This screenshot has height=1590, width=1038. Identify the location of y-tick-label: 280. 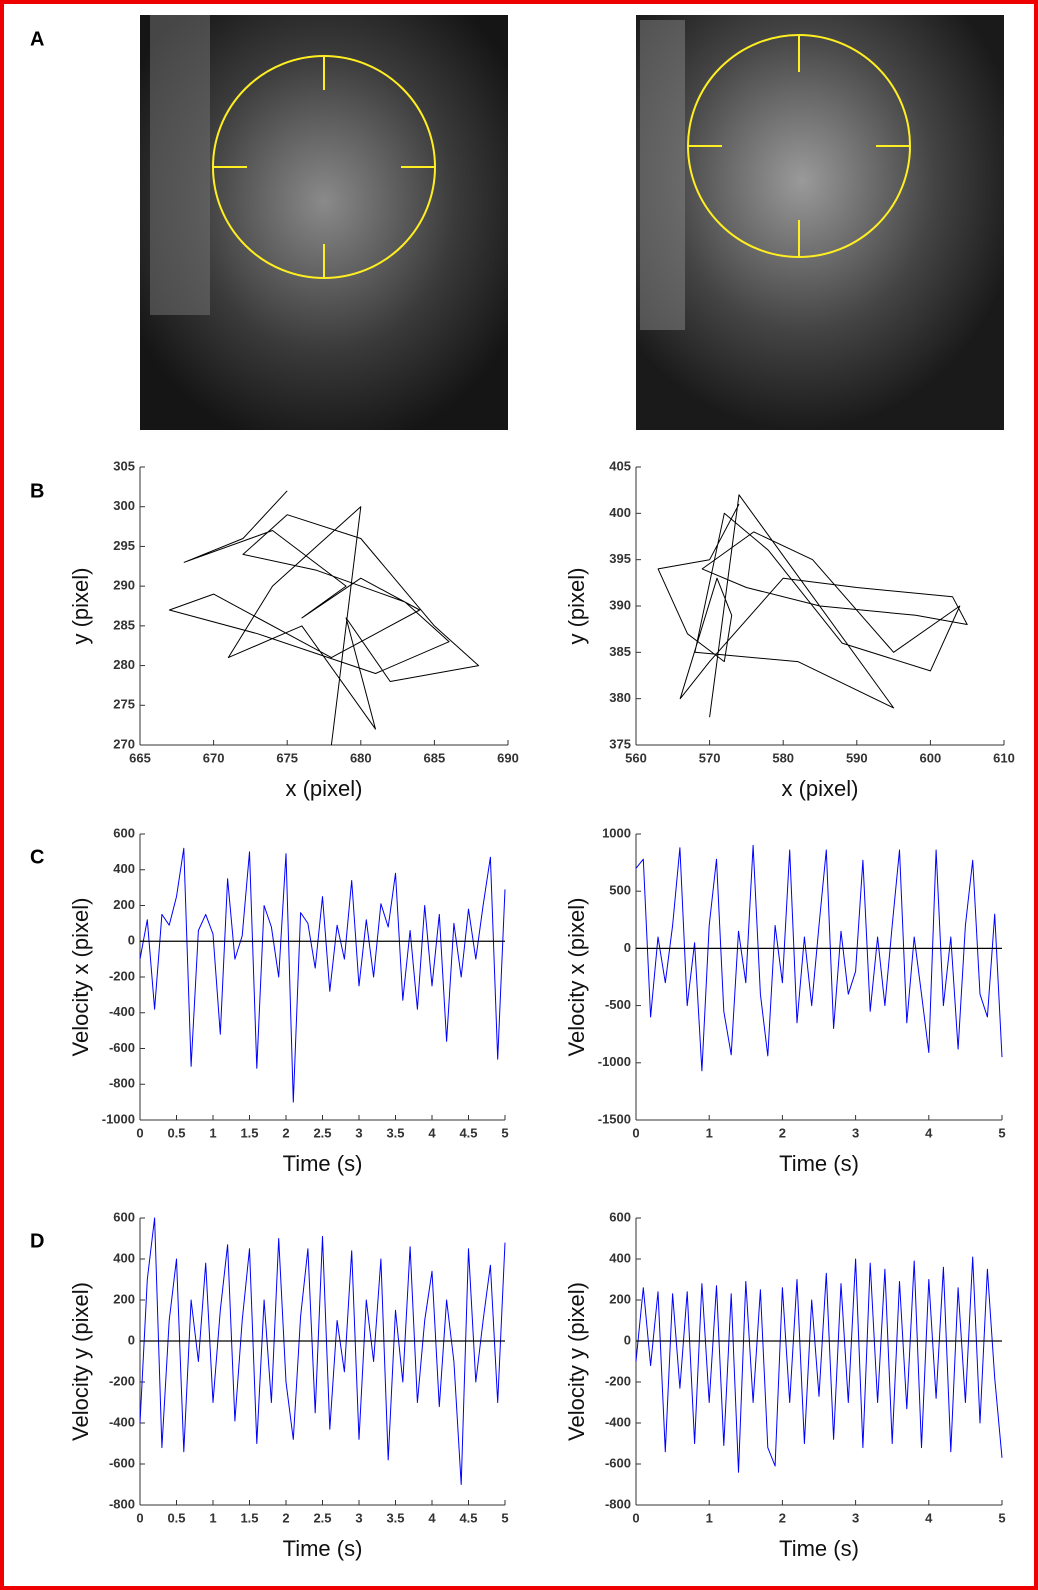
(124, 664).